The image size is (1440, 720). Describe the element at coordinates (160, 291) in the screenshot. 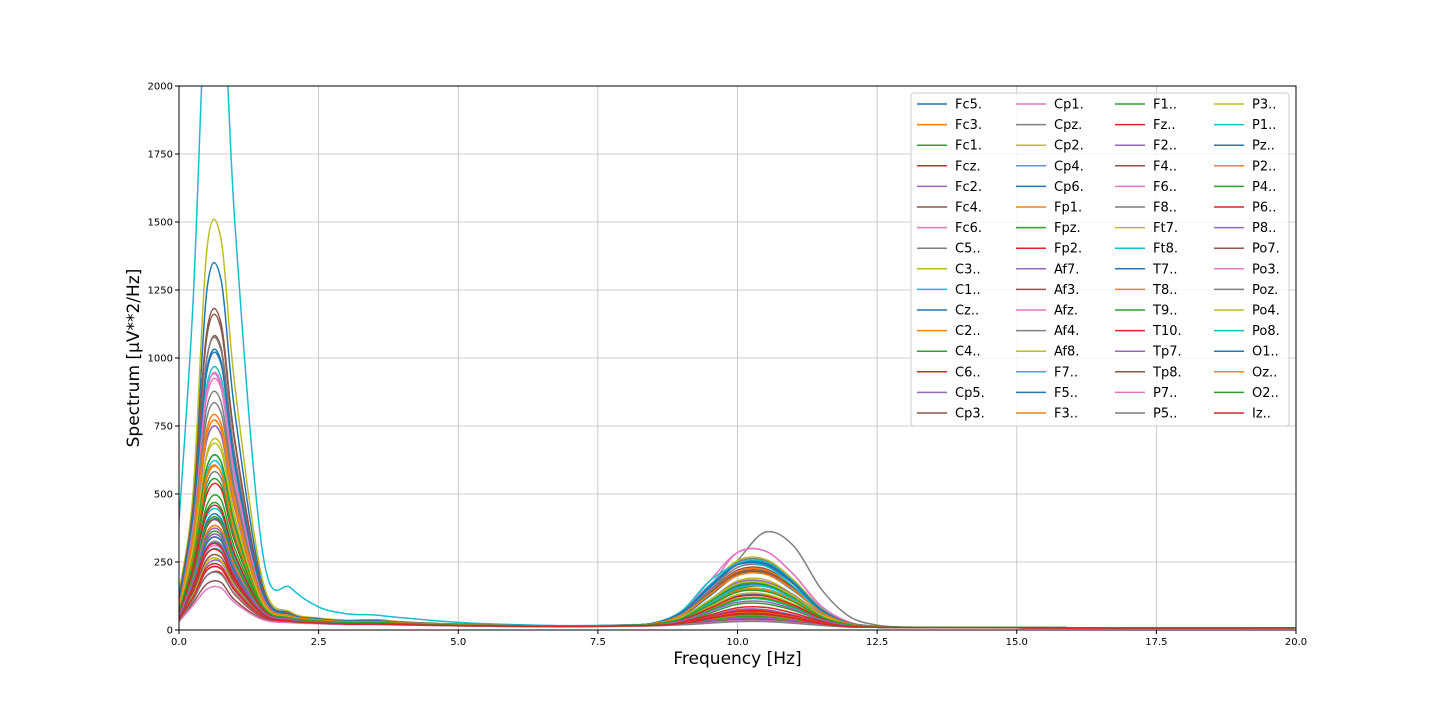

I see `y-tick-label: 1250` at that location.